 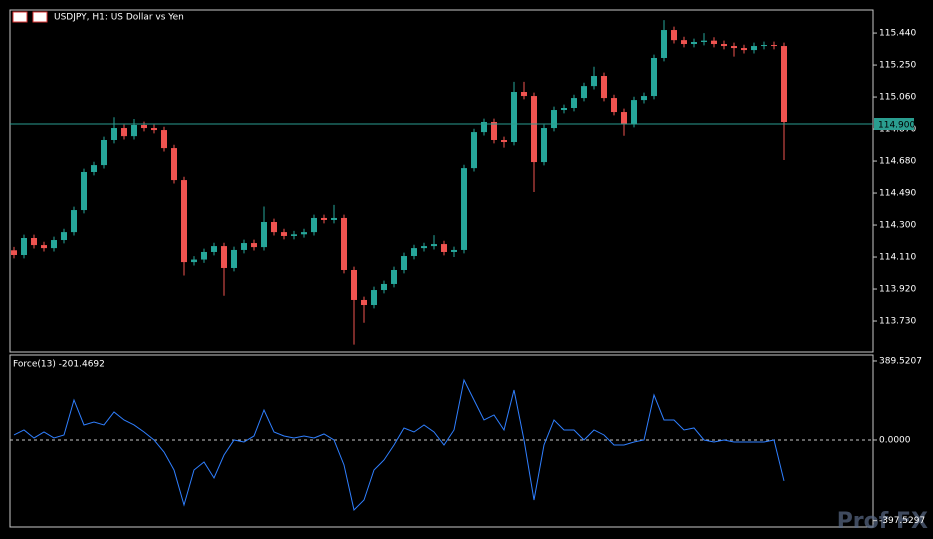 I want to click on y-tick-label: 113.730, so click(x=897, y=322).